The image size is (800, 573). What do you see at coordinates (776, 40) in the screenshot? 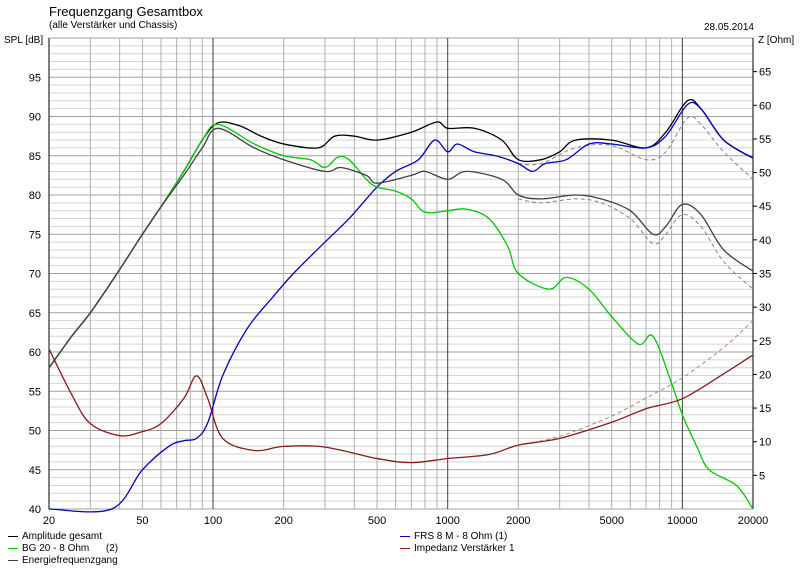
I see `y2-axis-label: Z [Ohm]` at bounding box center [776, 40].